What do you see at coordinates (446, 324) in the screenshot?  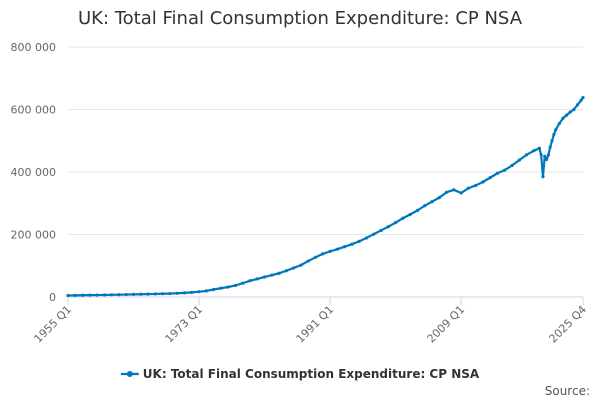 I see `x-tick-label: 2009 Q1` at bounding box center [446, 324].